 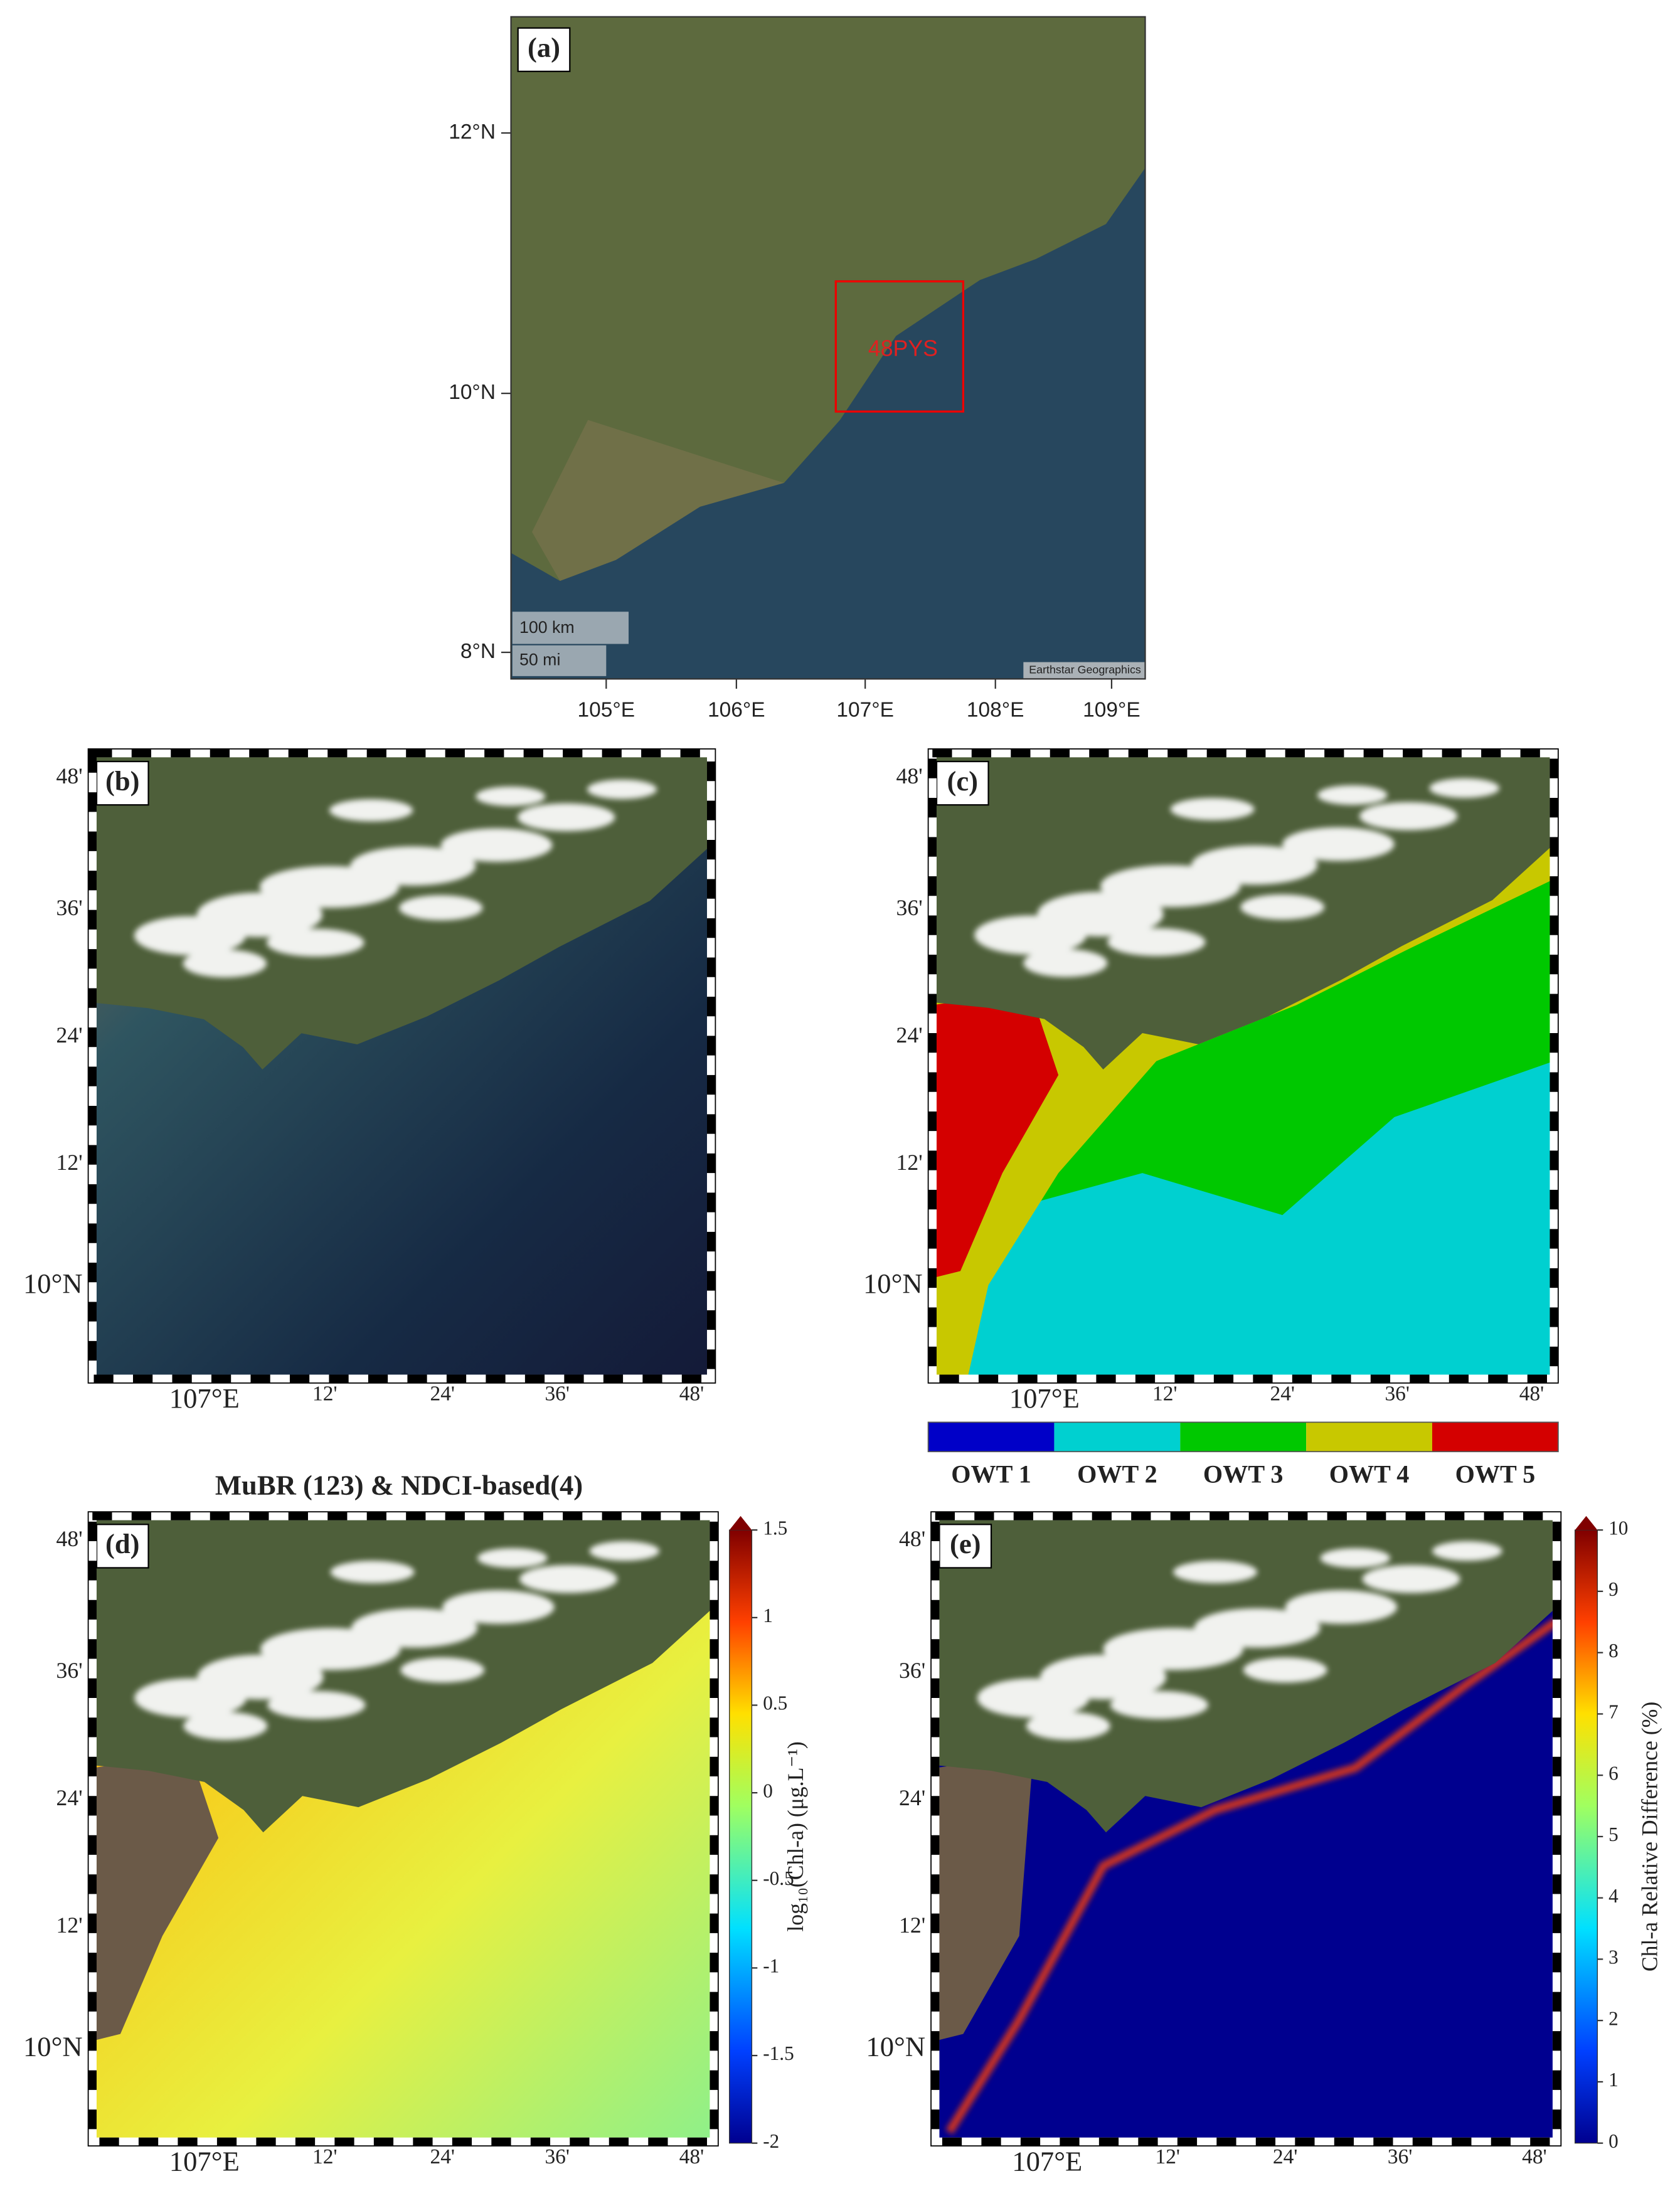 I want to click on panel-label: (b), so click(x=122, y=781).